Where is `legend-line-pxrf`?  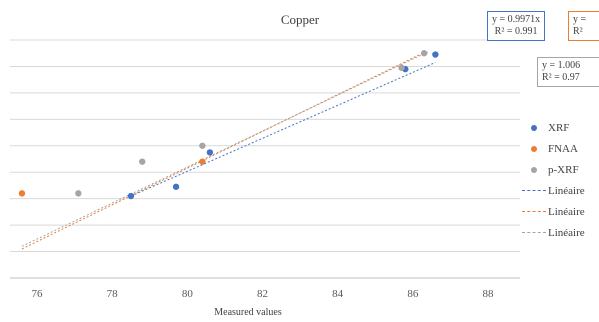 legend-line-pxrf is located at coordinates (534, 232).